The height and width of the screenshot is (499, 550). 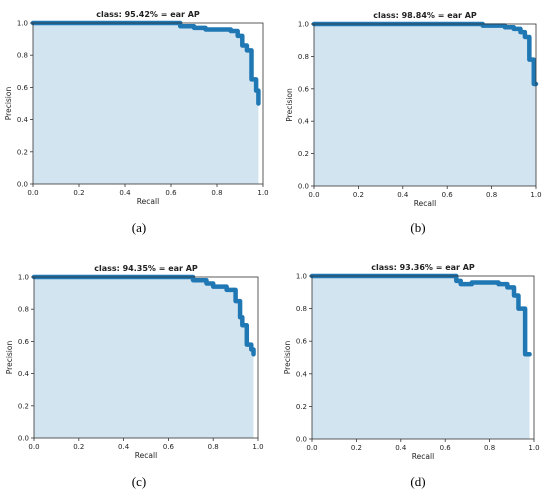 I want to click on pr-curve-d, so click(x=420, y=315).